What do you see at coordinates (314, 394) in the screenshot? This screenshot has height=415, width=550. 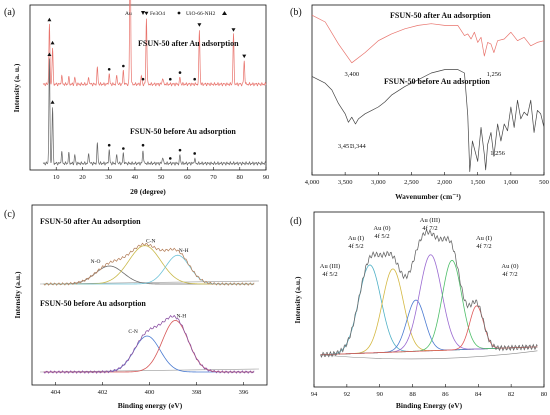 I see `x-tick-label: 94` at bounding box center [314, 394].